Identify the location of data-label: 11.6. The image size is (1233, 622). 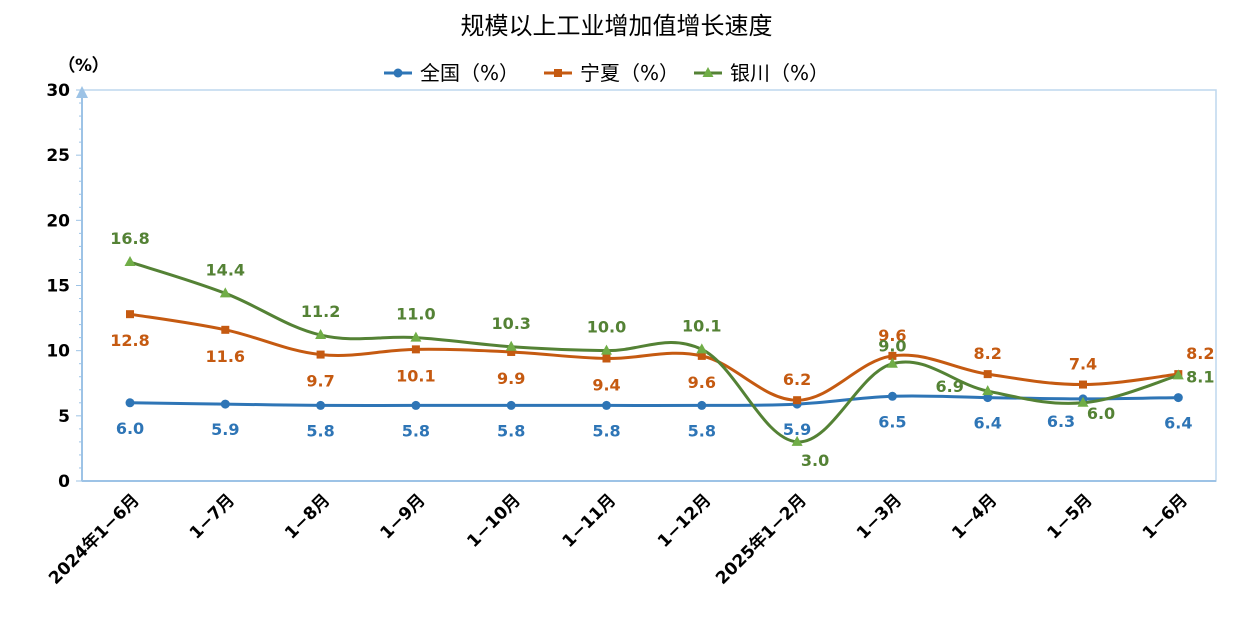
(225, 356).